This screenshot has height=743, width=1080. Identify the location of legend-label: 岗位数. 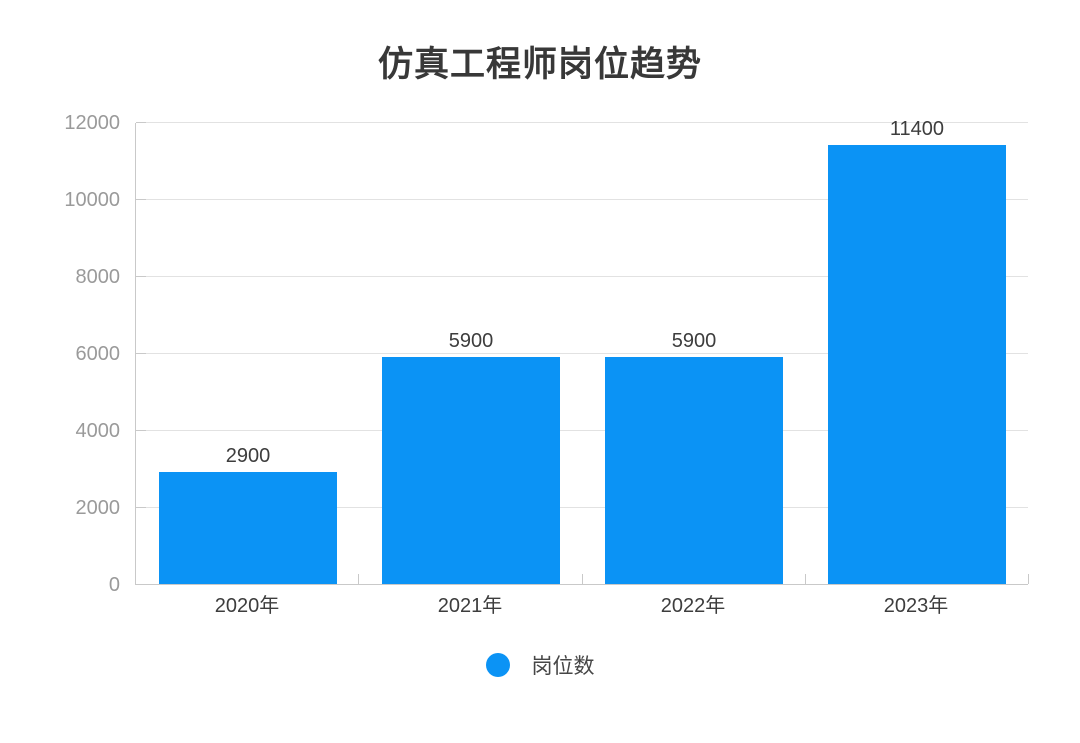
(563, 666).